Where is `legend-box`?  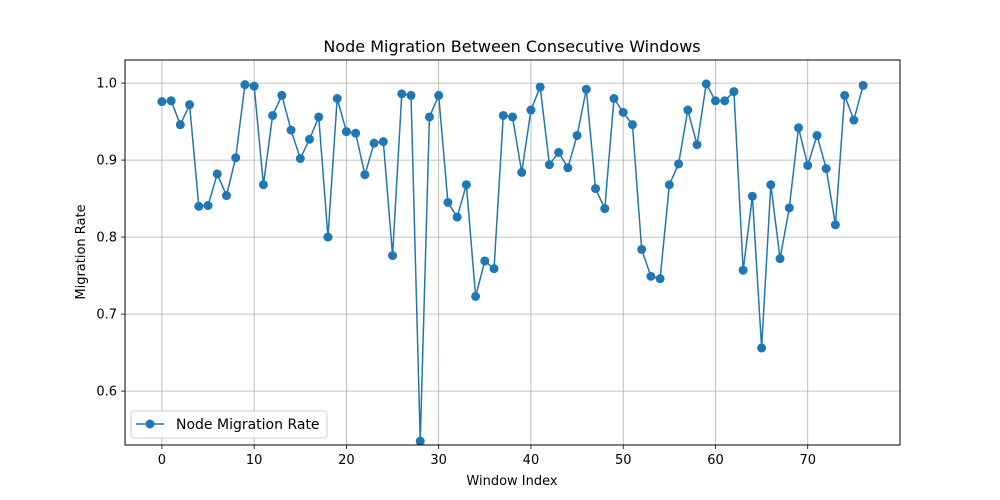
legend-box is located at coordinates (229, 424).